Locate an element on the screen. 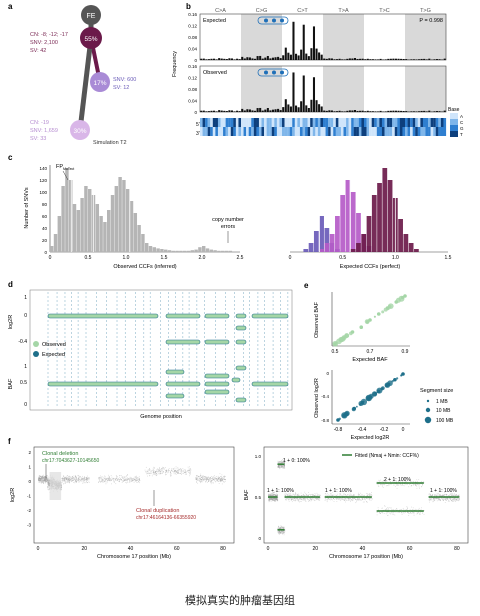 This screenshot has height=616, width=480. panel-label-f: f is located at coordinates (9, 441).